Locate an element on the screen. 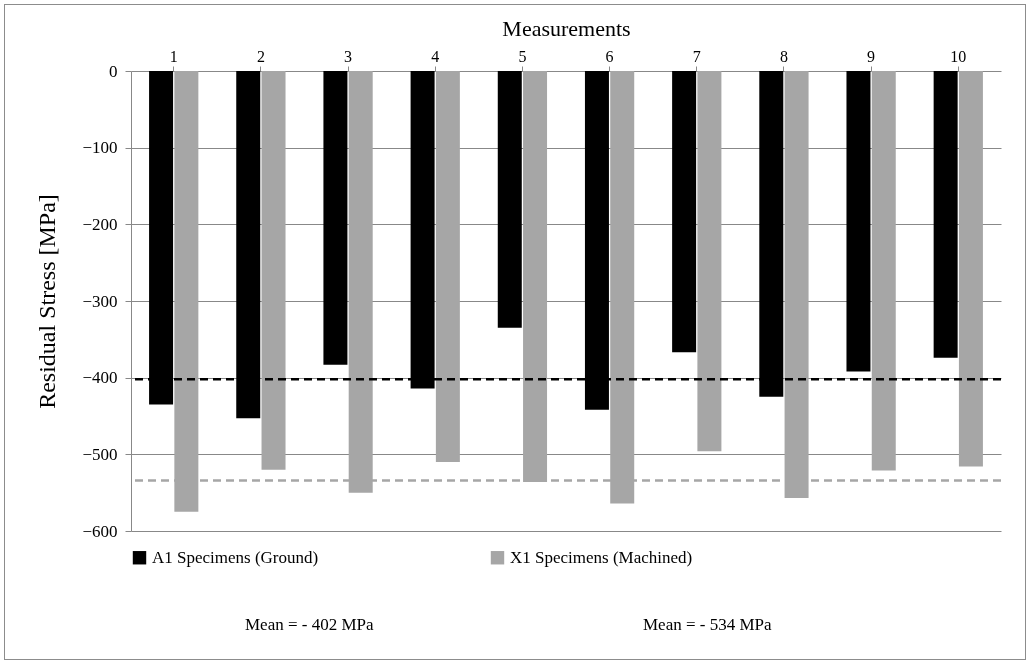  x-tick-label: 5 is located at coordinates (522, 56).